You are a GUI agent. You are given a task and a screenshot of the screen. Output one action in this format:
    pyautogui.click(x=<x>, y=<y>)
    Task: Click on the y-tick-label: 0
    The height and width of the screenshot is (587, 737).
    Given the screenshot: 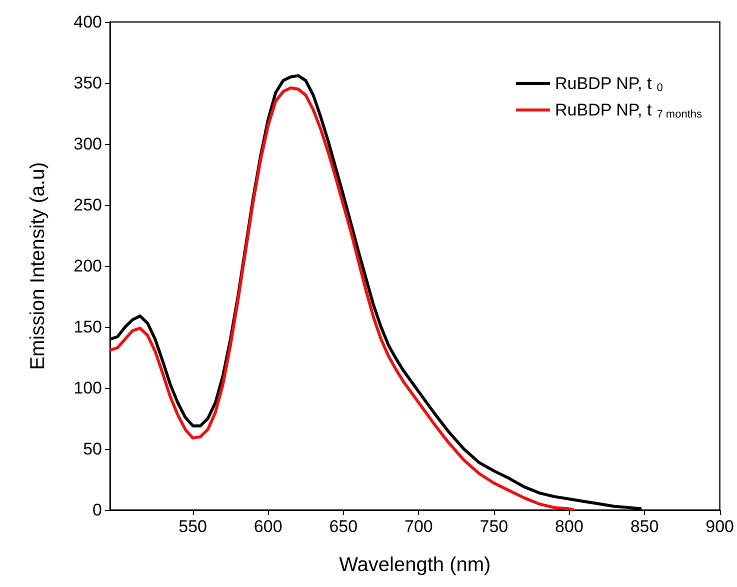 What is the action you would take?
    pyautogui.click(x=97, y=510)
    